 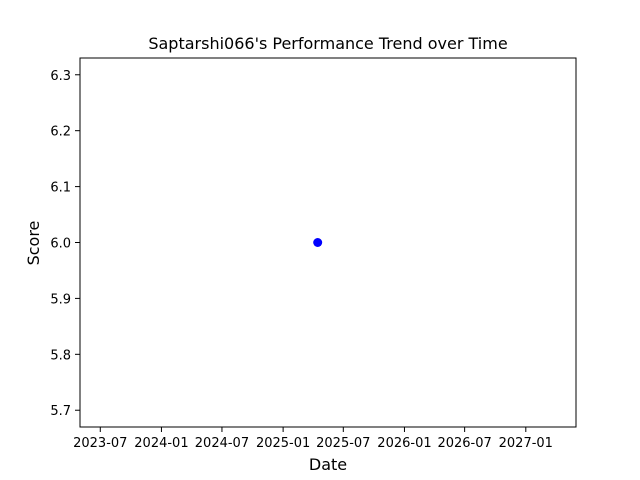 What do you see at coordinates (60, 244) in the screenshot?
I see `y-tick-label: 6.0` at bounding box center [60, 244].